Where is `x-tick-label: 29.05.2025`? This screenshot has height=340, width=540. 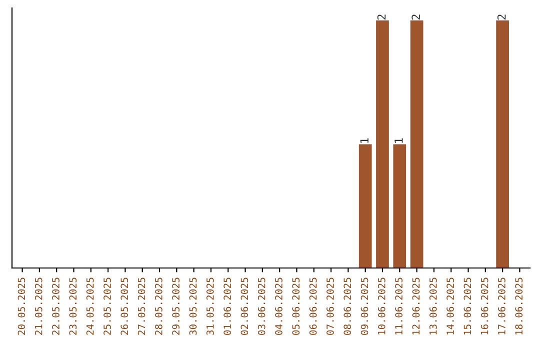
x-tick-label: 29.05.2025 is located at coordinates (176, 306).